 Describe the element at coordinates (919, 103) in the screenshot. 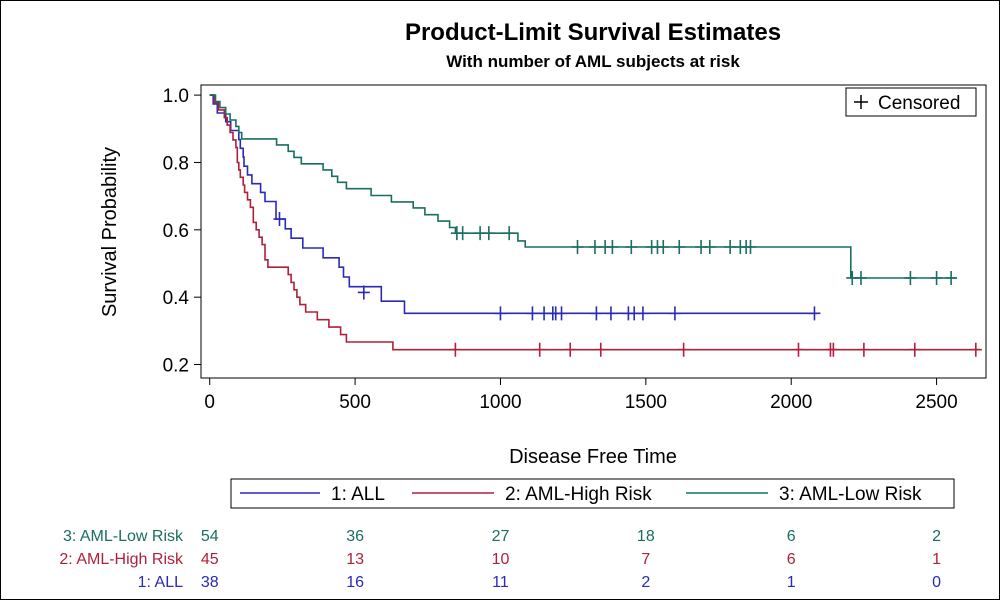

I see `censored-legend-label: Censored` at that location.